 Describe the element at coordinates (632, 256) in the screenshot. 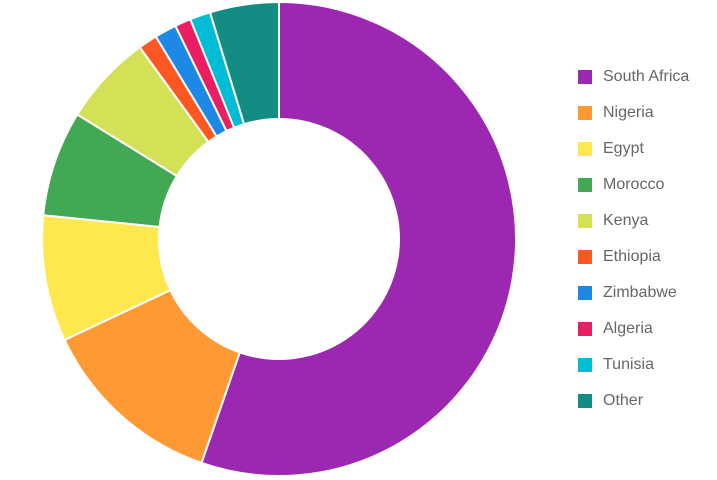

I see `legend-label: Ethiopia` at that location.